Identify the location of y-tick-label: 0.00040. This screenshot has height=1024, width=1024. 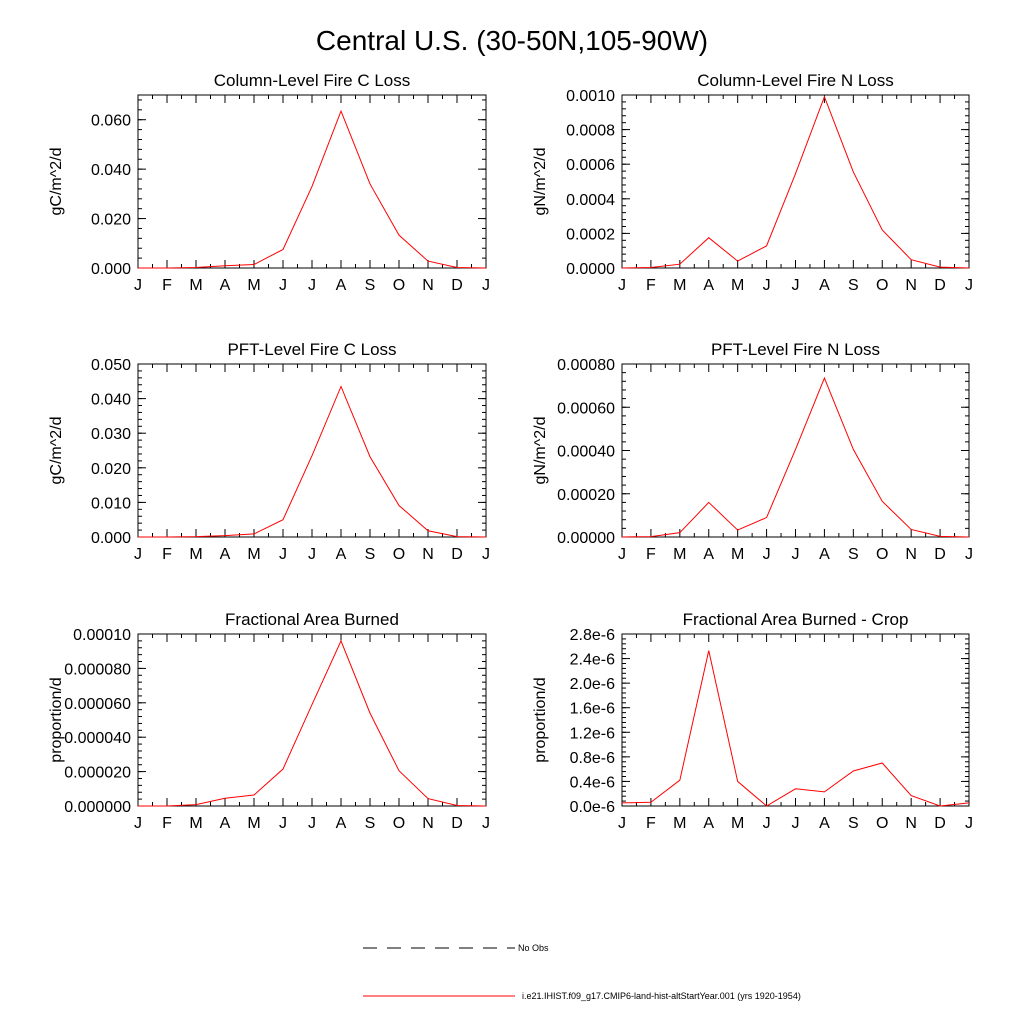
(586, 452).